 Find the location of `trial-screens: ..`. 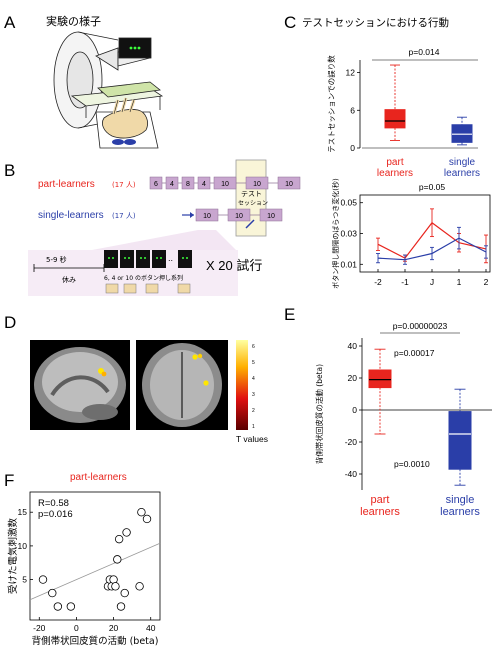

trial-screens: .. is located at coordinates (148, 259).